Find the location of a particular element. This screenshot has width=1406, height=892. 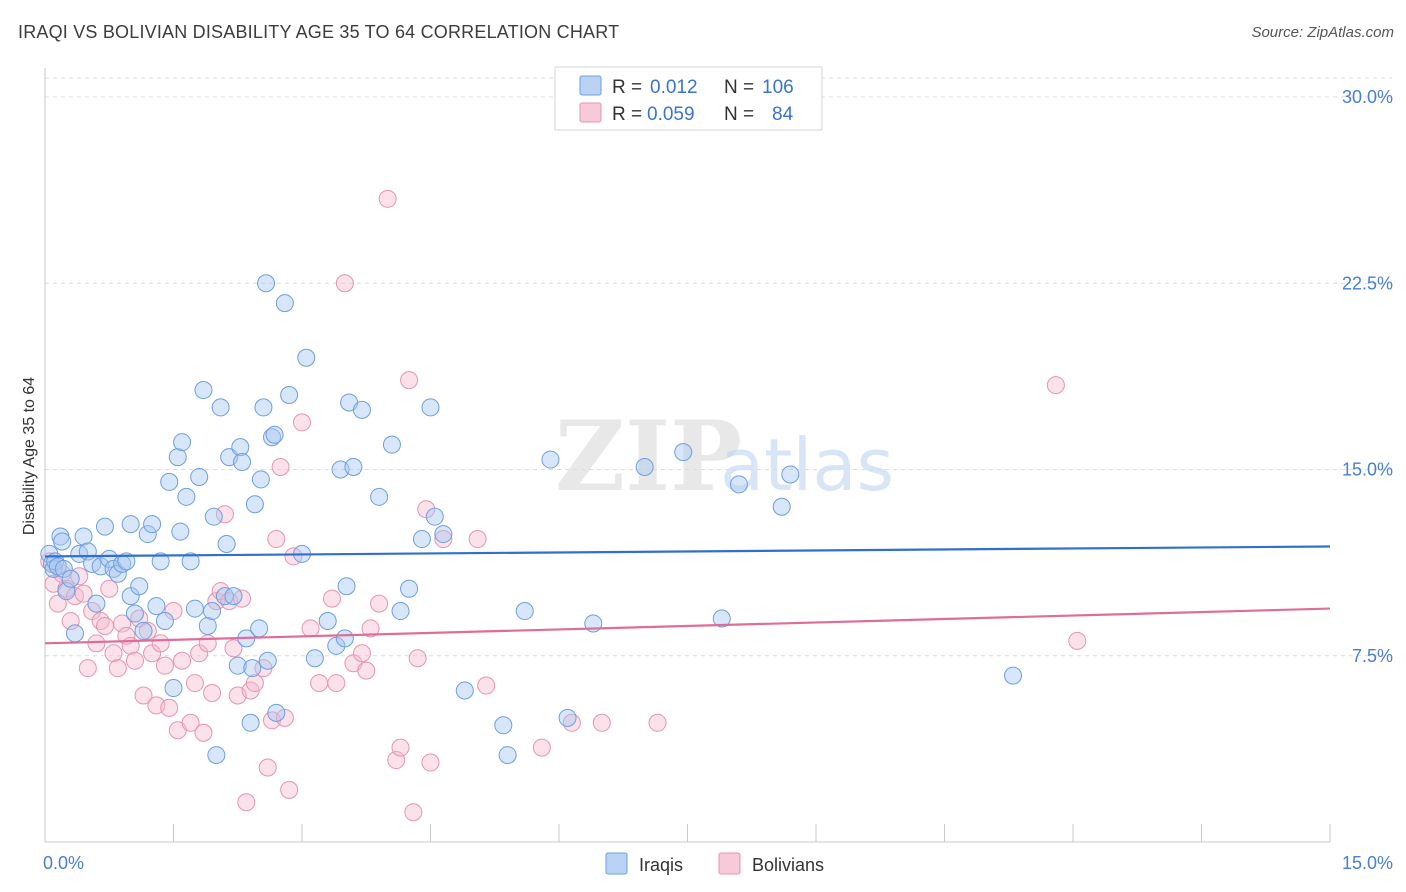

legend-top: R = 0.012 N = 106 R = 0.059 N = 84 is located at coordinates (688, 98).